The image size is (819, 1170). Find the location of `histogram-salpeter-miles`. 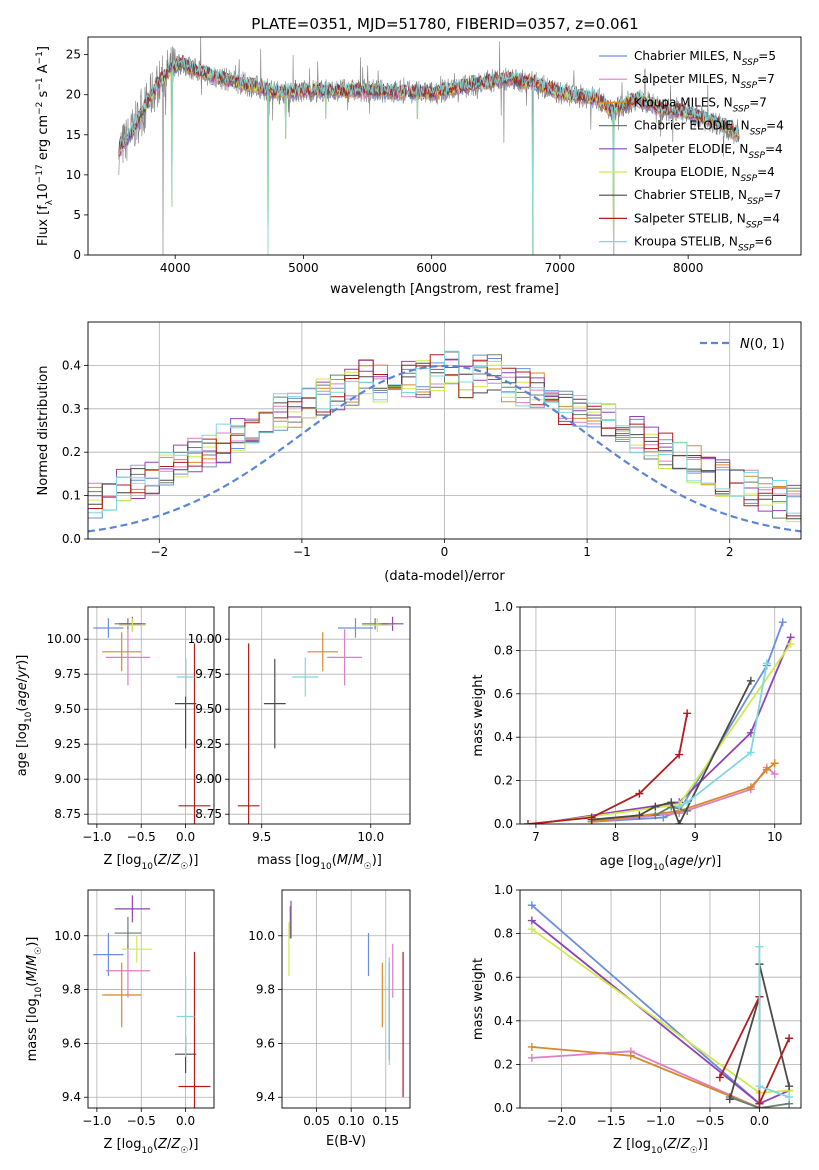

histogram-salpeter-miles is located at coordinates (444, 428).